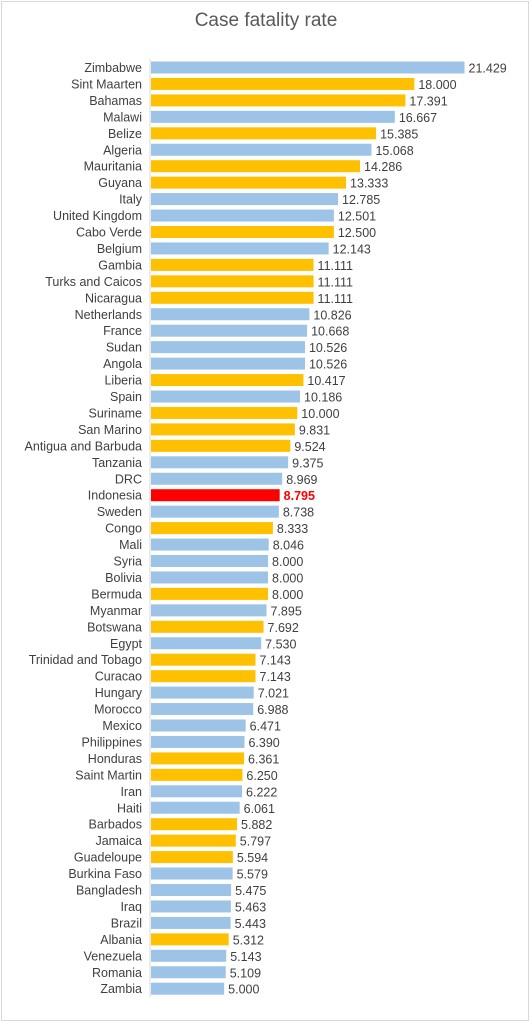  Describe the element at coordinates (259, 809) in the screenshot. I see `value-label: 6.061` at that location.